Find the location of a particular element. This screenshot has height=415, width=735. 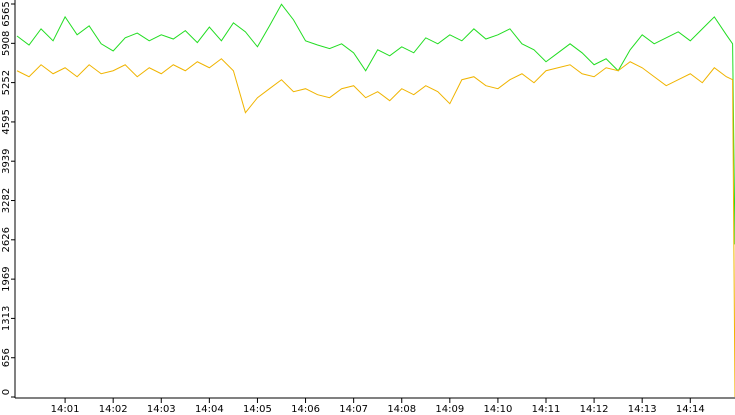

x-tick-label: 14:13 is located at coordinates (642, 409).